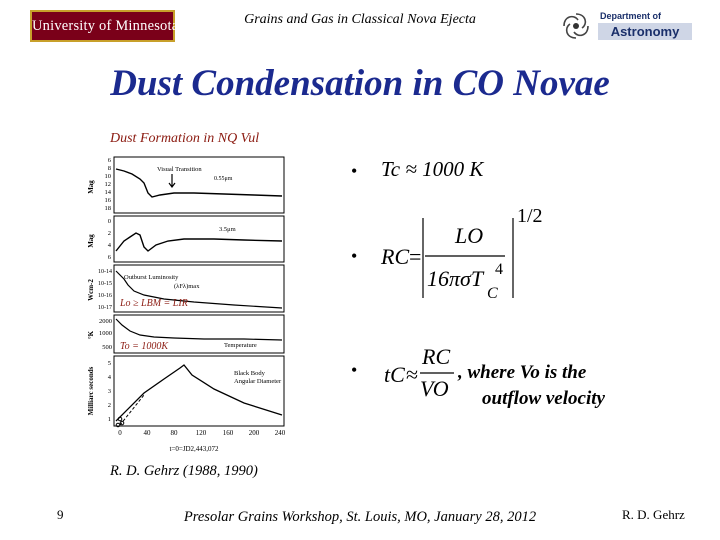 The image size is (720, 540). Describe the element at coordinates (645, 31) in the screenshot. I see `dept-name: Astronomy` at that location.